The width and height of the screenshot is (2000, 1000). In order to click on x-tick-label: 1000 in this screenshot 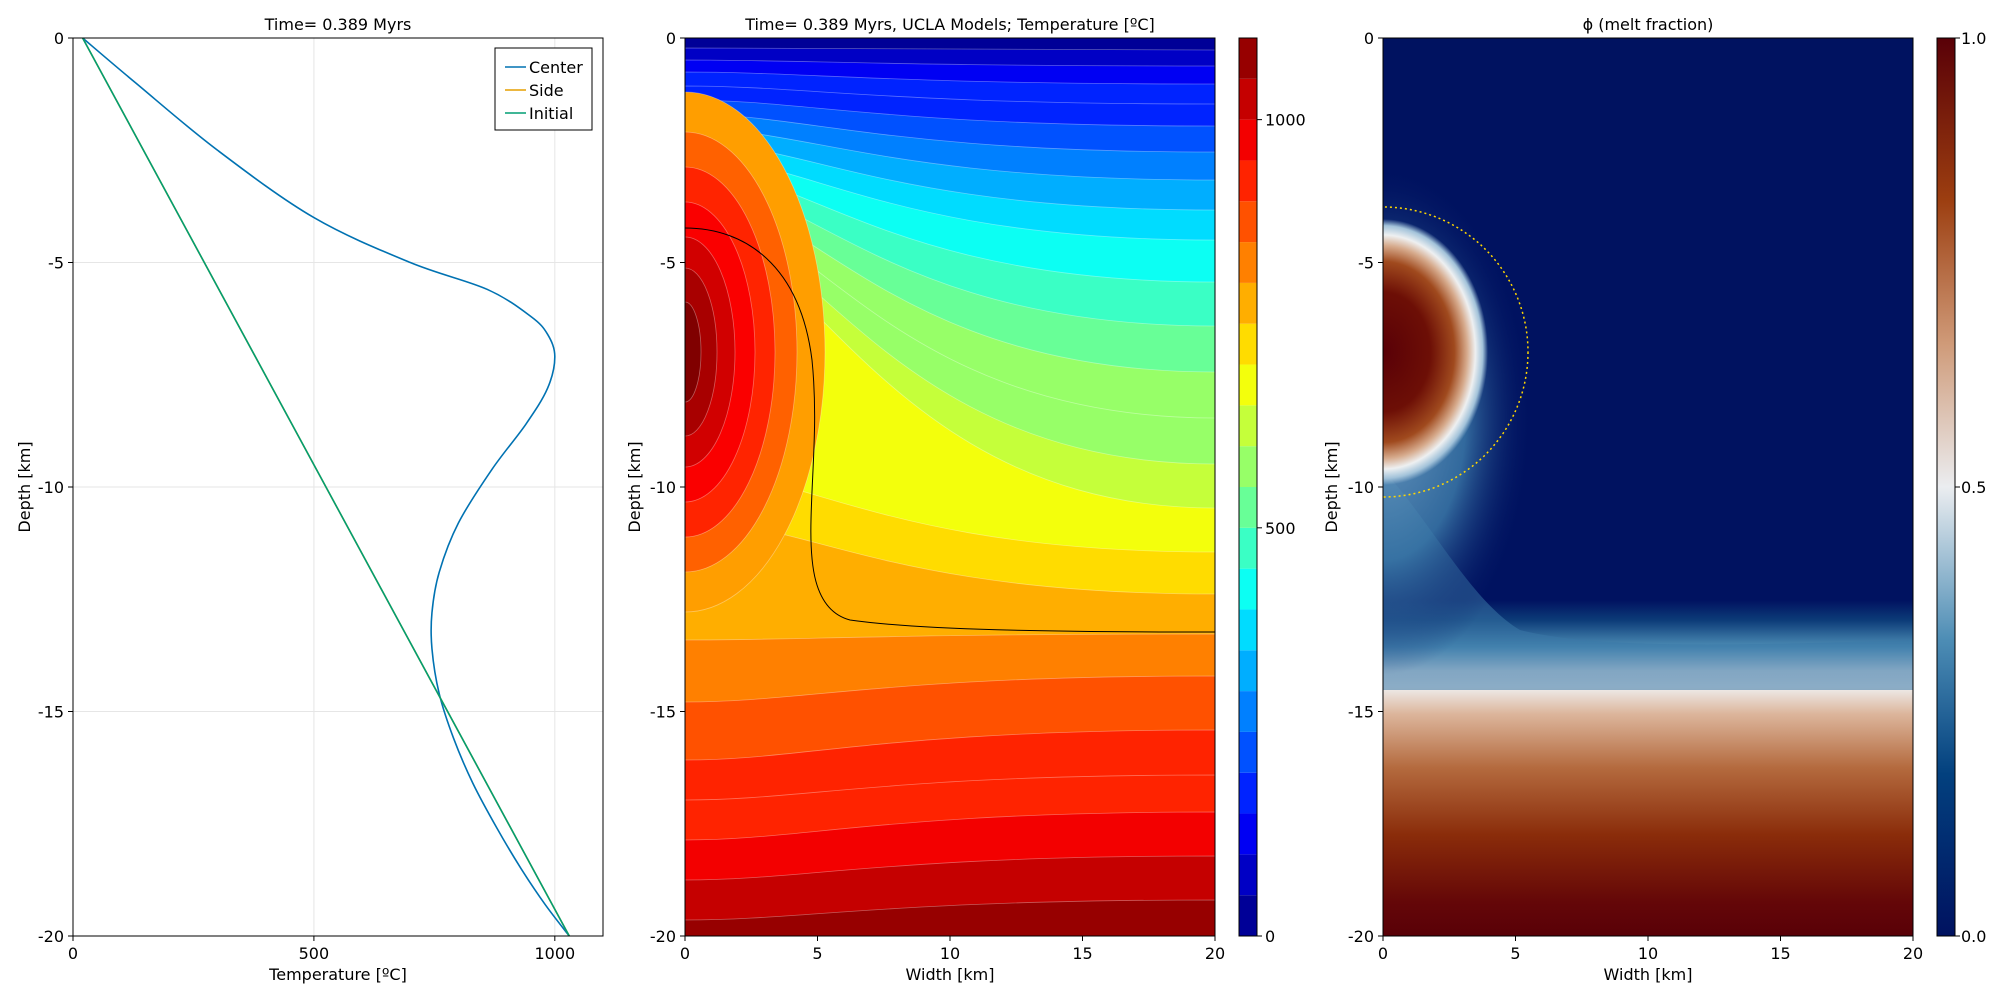, I will do `click(554, 953)`.